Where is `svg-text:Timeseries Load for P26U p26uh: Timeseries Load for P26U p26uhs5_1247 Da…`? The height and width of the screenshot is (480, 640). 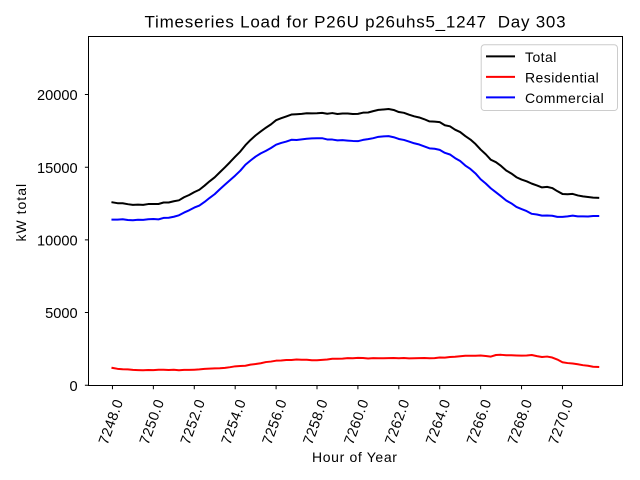
svg-text:Timeseries Load for P26U p26uh: Timeseries Load for P26U p26uhs5_1247 Da… is located at coordinates (356, 21).